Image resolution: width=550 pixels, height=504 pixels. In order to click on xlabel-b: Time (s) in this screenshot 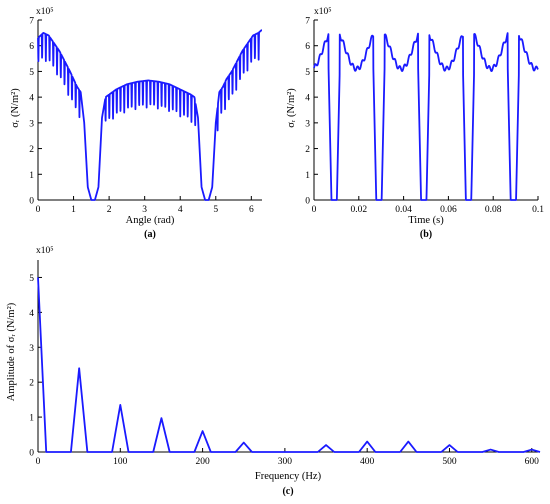, I will do `click(426, 220)`.